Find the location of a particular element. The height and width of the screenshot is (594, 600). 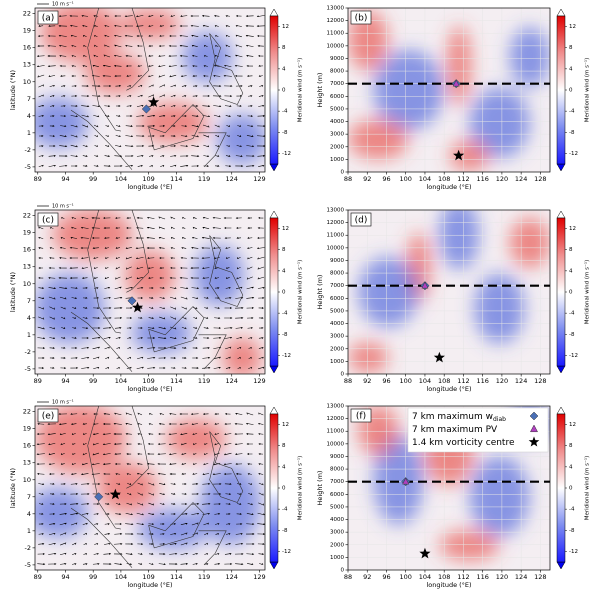

legend-text: 7 km maximum PV is located at coordinates (455, 430).